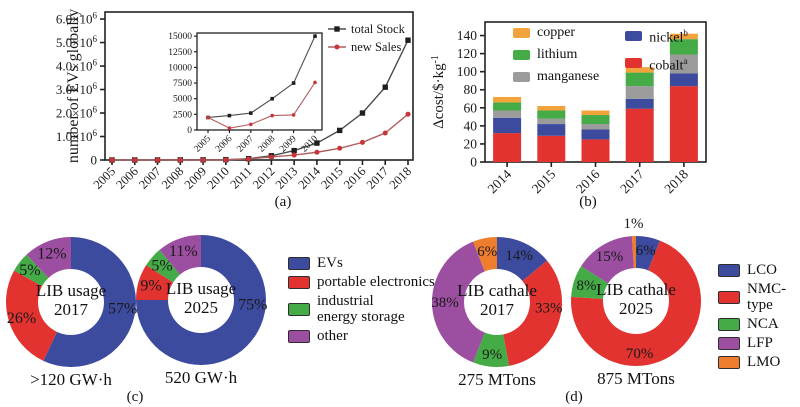  What do you see at coordinates (566, 291) in the screenshot?
I see `panel-d: 14% 33% 9% 38% 6% 6% 70% 8% 15% 1%` at bounding box center [566, 291].